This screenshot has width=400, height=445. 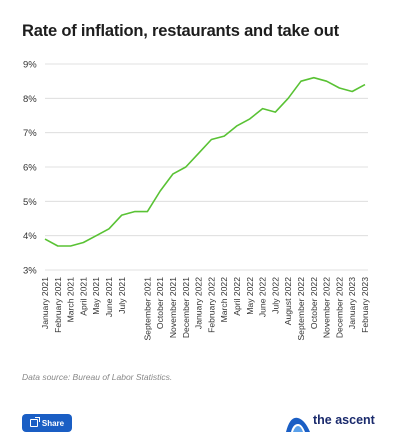 What do you see at coordinates (58, 305) in the screenshot?
I see `x-tick-label: February 2021` at bounding box center [58, 305].